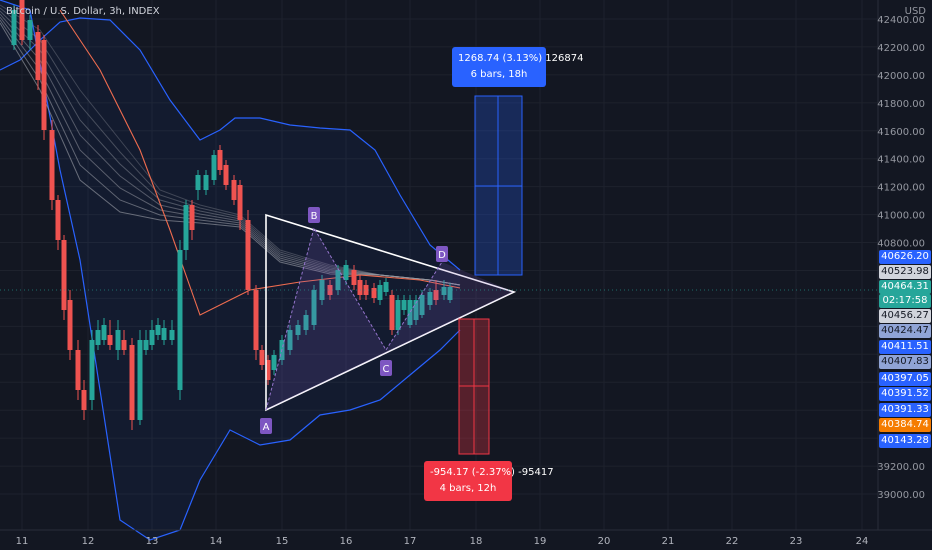 The image size is (932, 550). I want to click on price-tag: 40626.20, so click(905, 257).